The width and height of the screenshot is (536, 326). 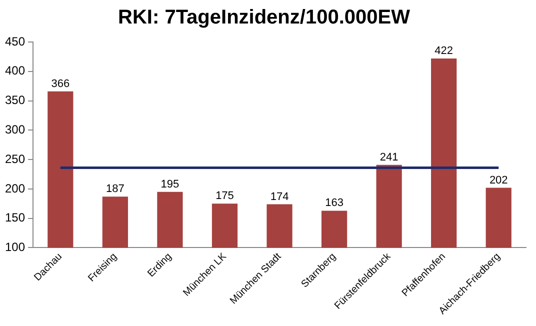 I want to click on data-label: 366, so click(x=60, y=84).